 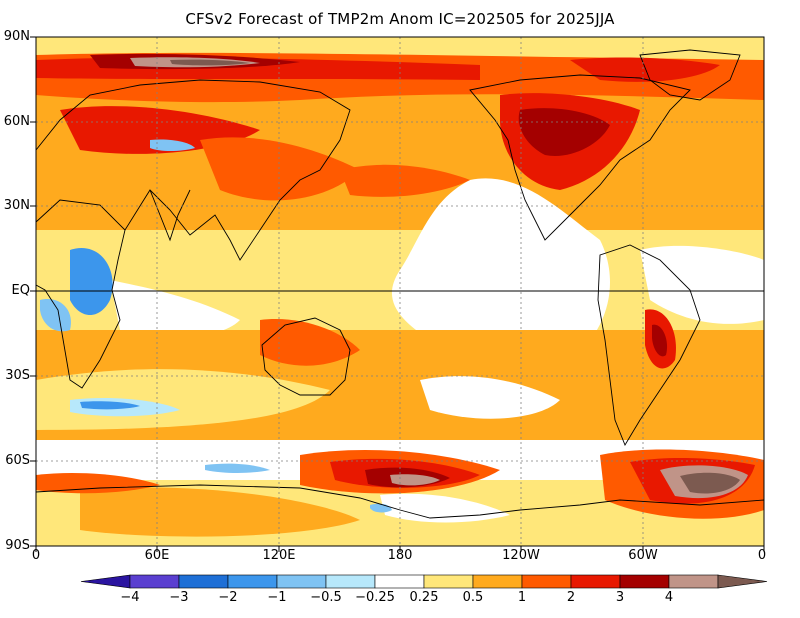 What do you see at coordinates (20, 290) in the screenshot?
I see `lat-label-eq: EQ` at bounding box center [20, 290].